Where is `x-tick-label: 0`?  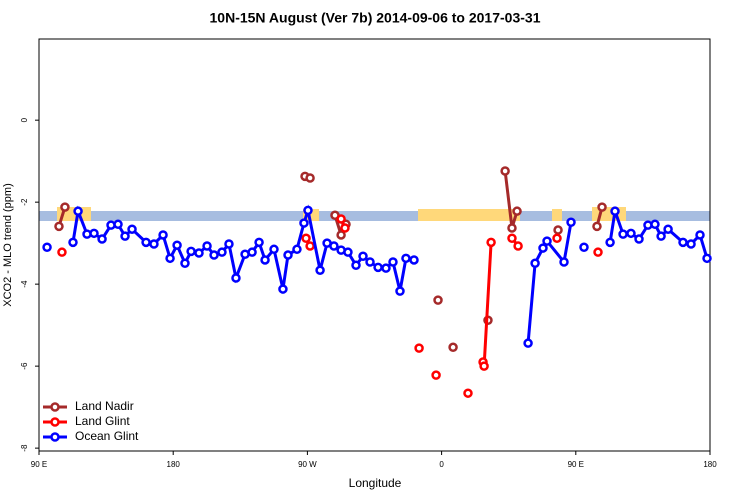 x-tick-label: 0 is located at coordinates (441, 464).